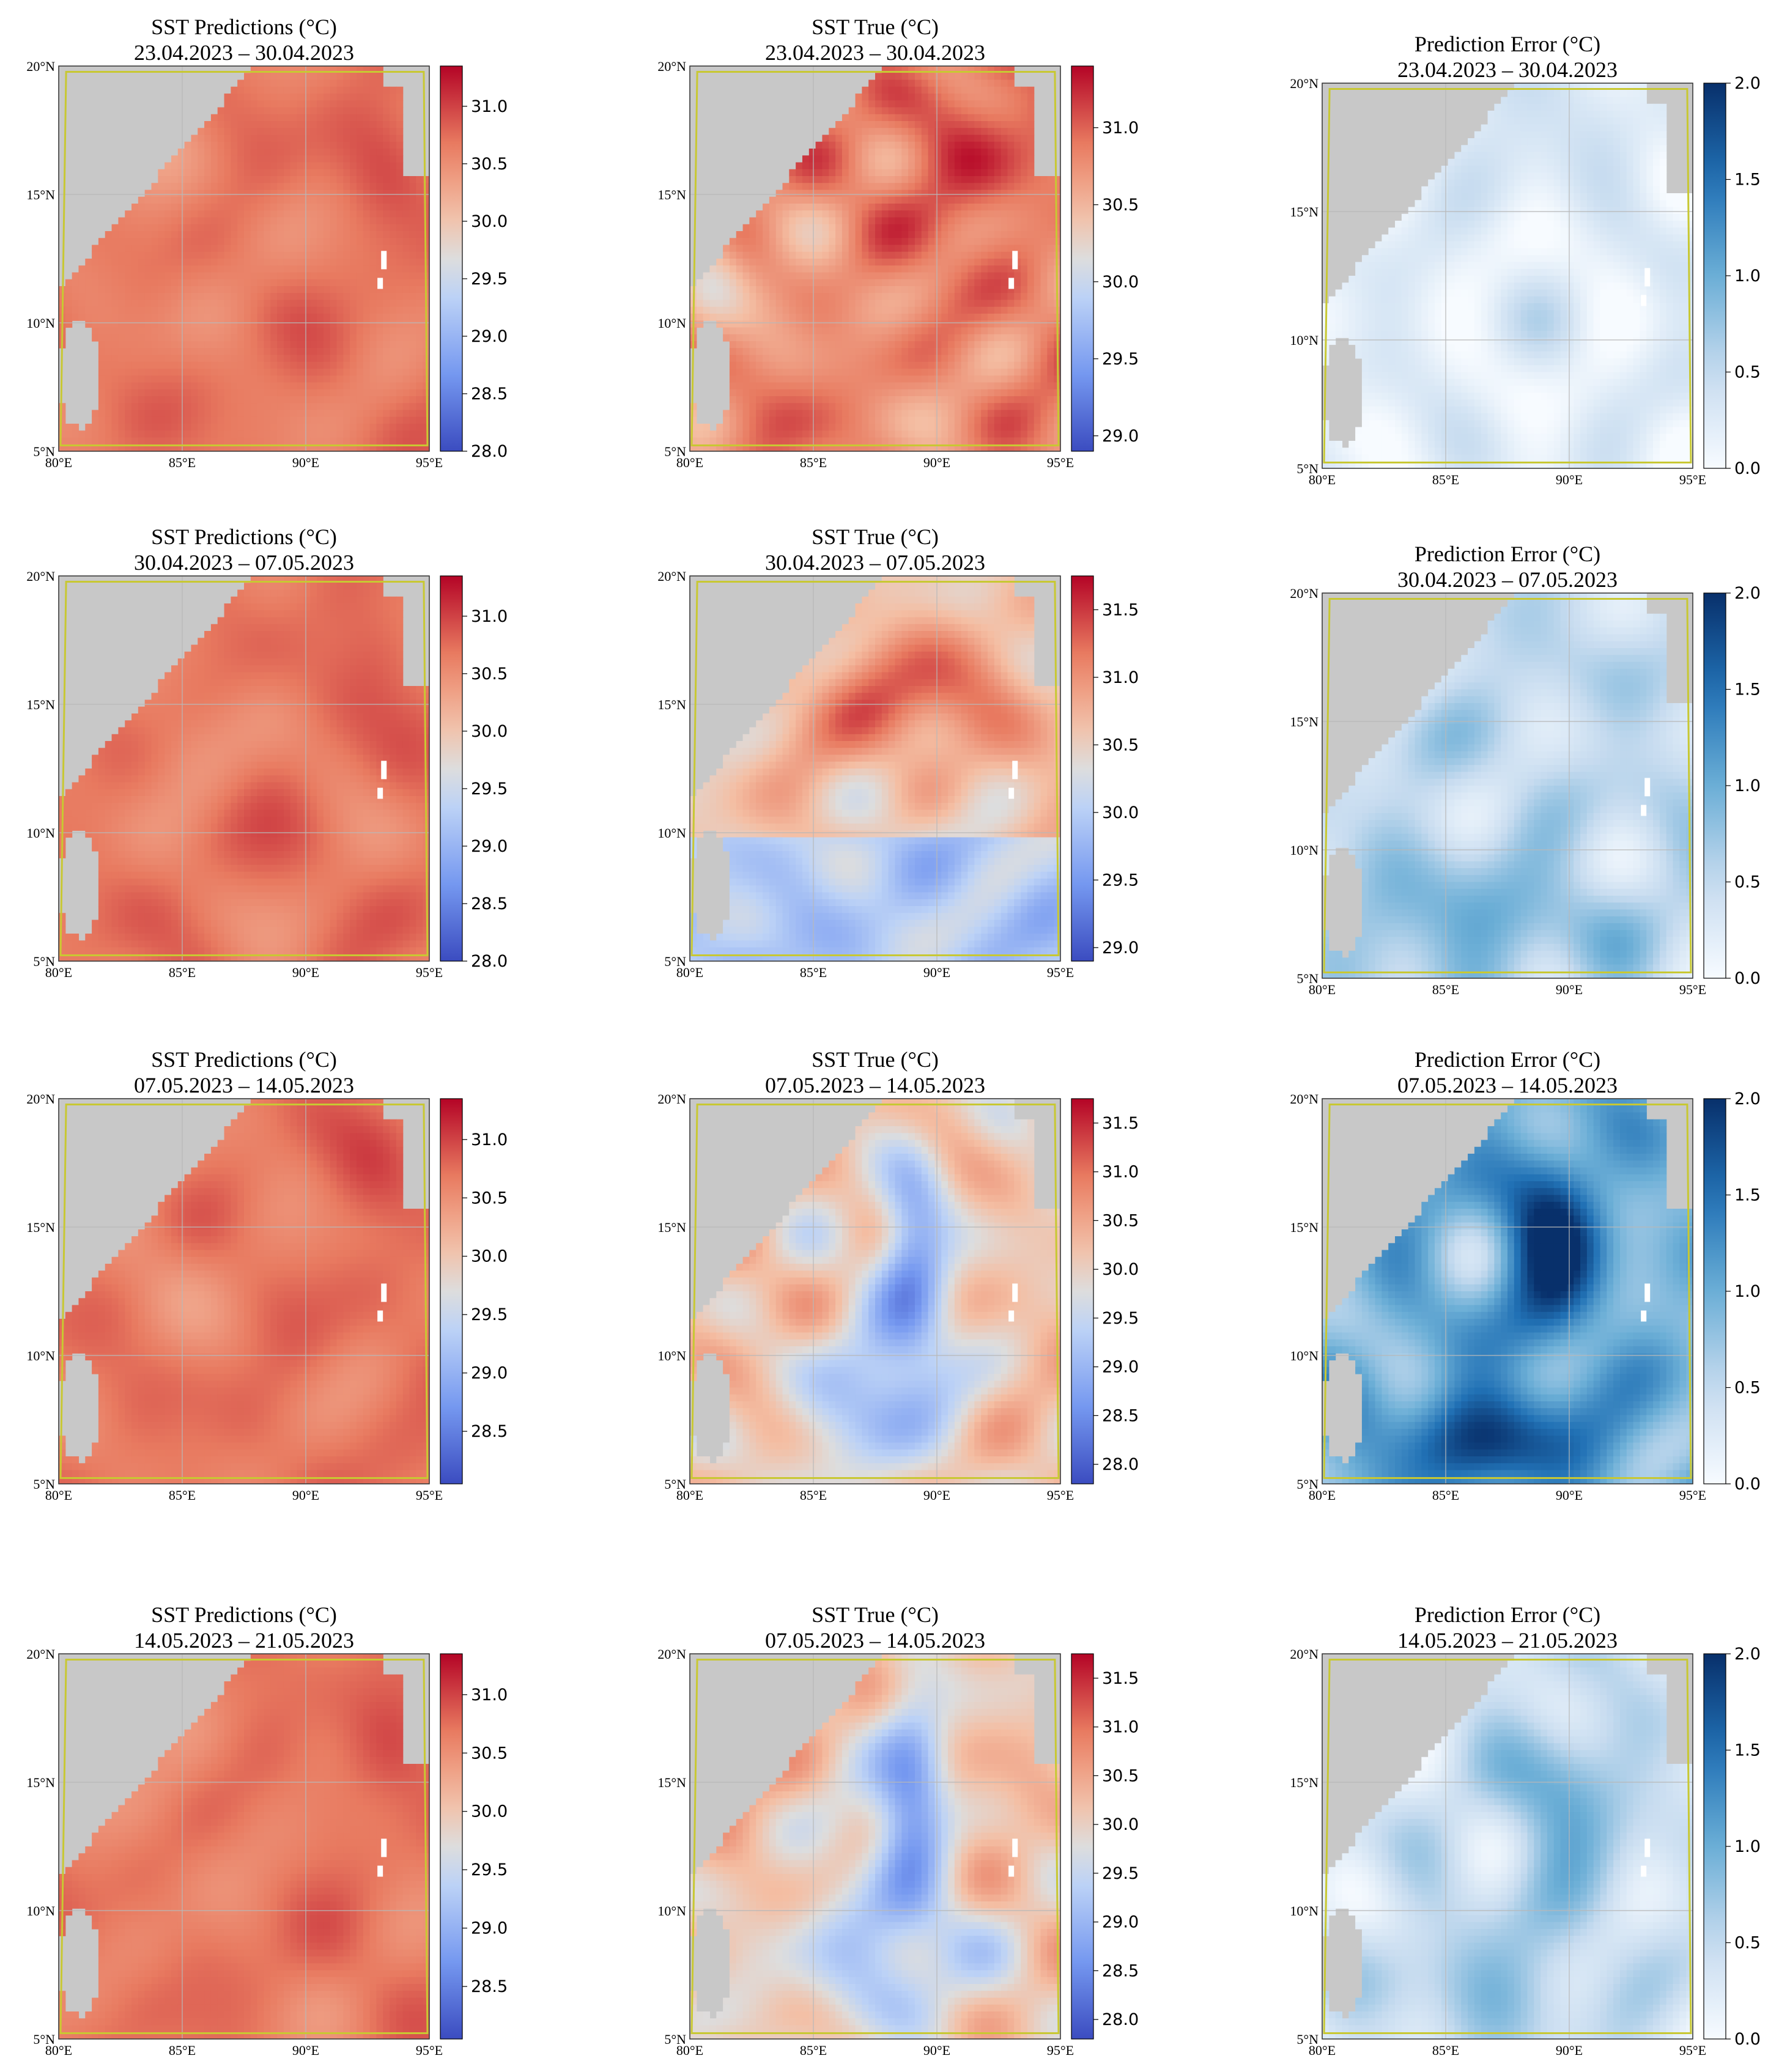 The height and width of the screenshot is (2072, 1768). Describe the element at coordinates (489, 394) in the screenshot. I see `colorbar-tick-label: 28.5` at that location.